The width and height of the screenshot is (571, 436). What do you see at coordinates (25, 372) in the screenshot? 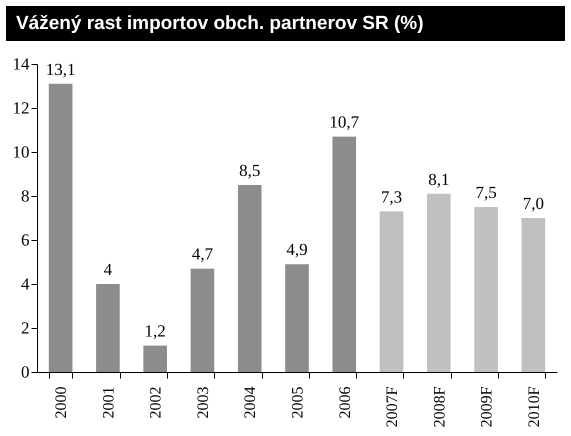
I see `y-tick-label: 0` at bounding box center [25, 372].